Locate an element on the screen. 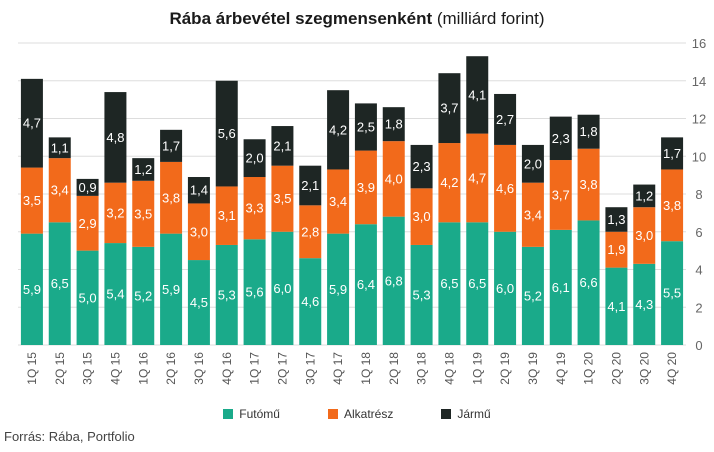 The height and width of the screenshot is (452, 714). data-label: 2,7 is located at coordinates (505, 119).